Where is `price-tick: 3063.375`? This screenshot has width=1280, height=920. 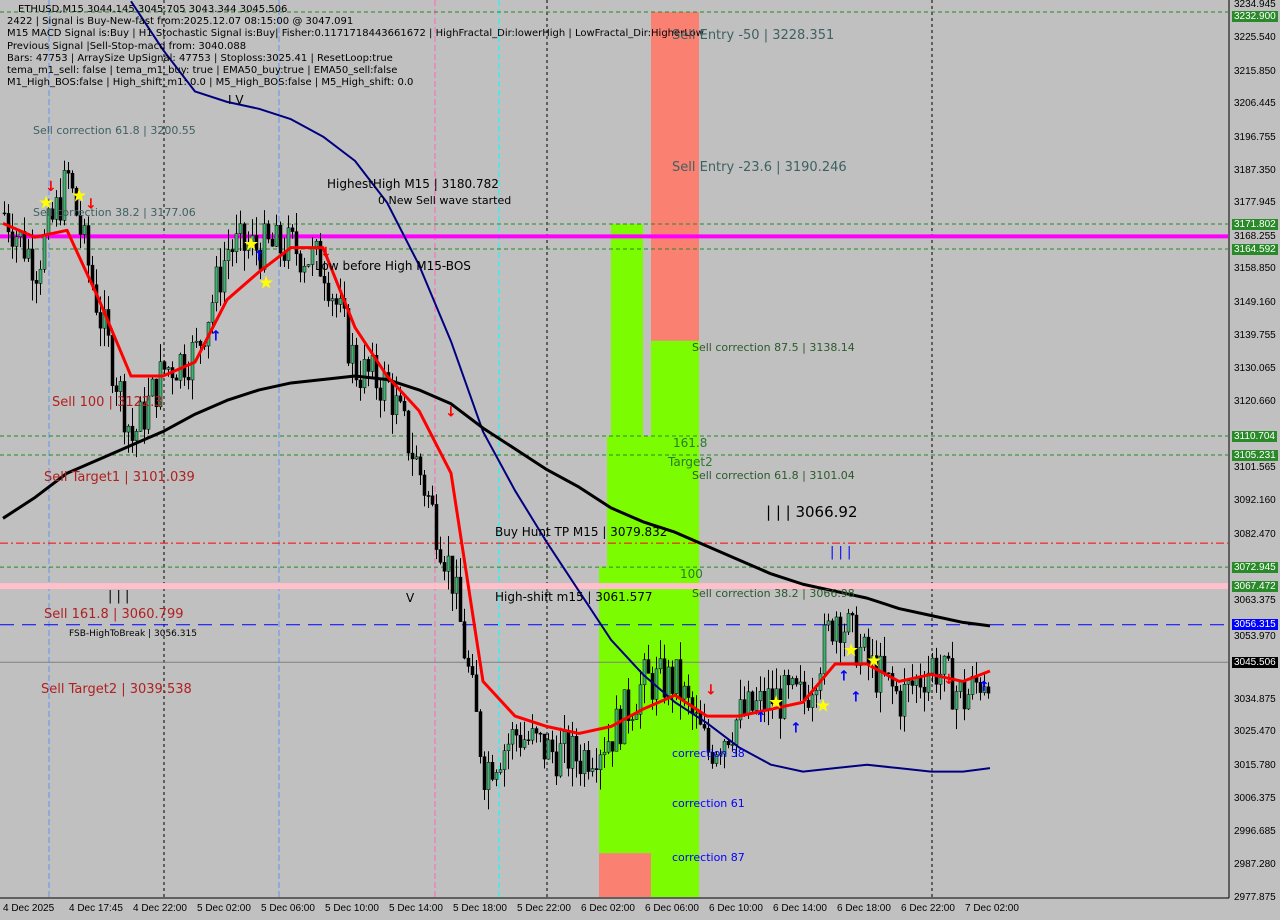 price-tick: 3063.375 is located at coordinates (1255, 600).